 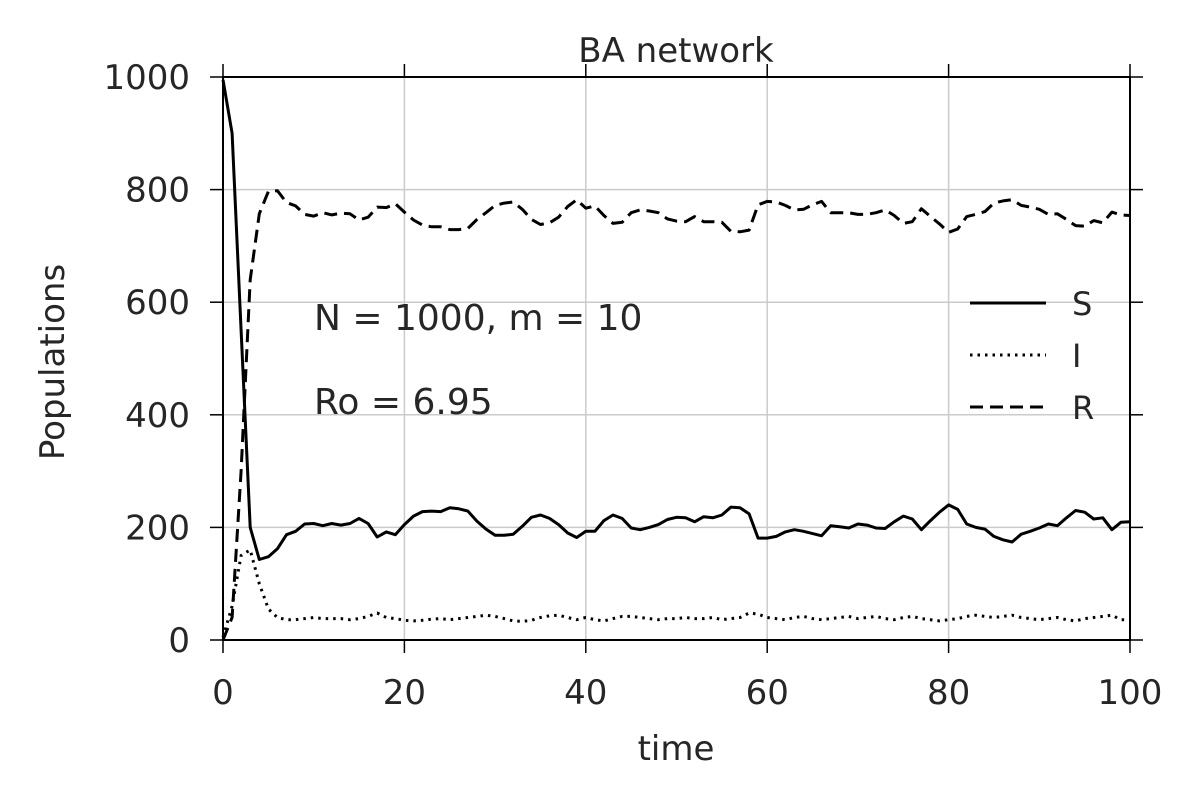 What do you see at coordinates (1130, 693) in the screenshot?
I see `x-tick-label: 100` at bounding box center [1130, 693].